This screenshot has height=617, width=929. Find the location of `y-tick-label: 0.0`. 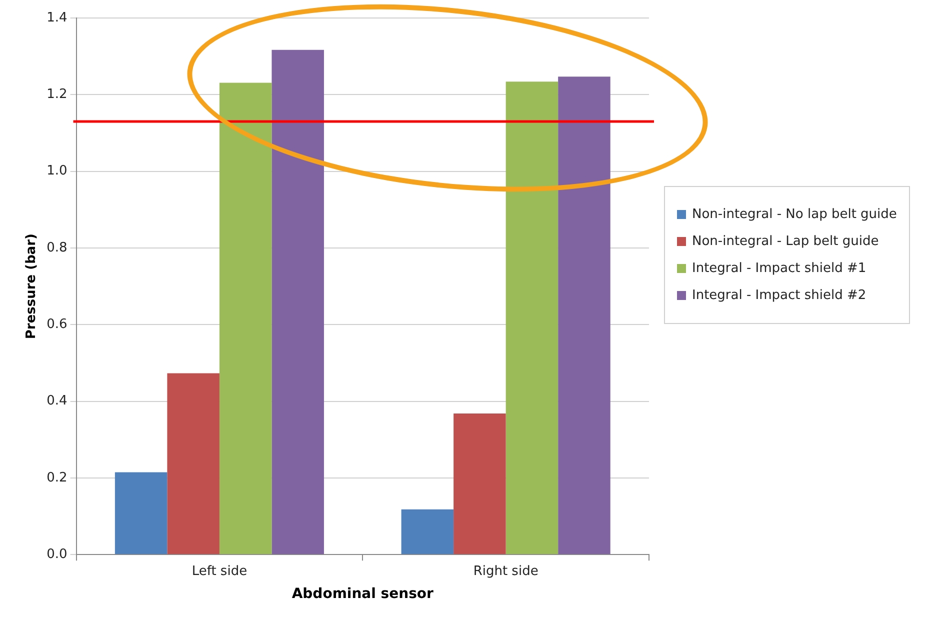

y-tick-label: 0.0 is located at coordinates (57, 554).